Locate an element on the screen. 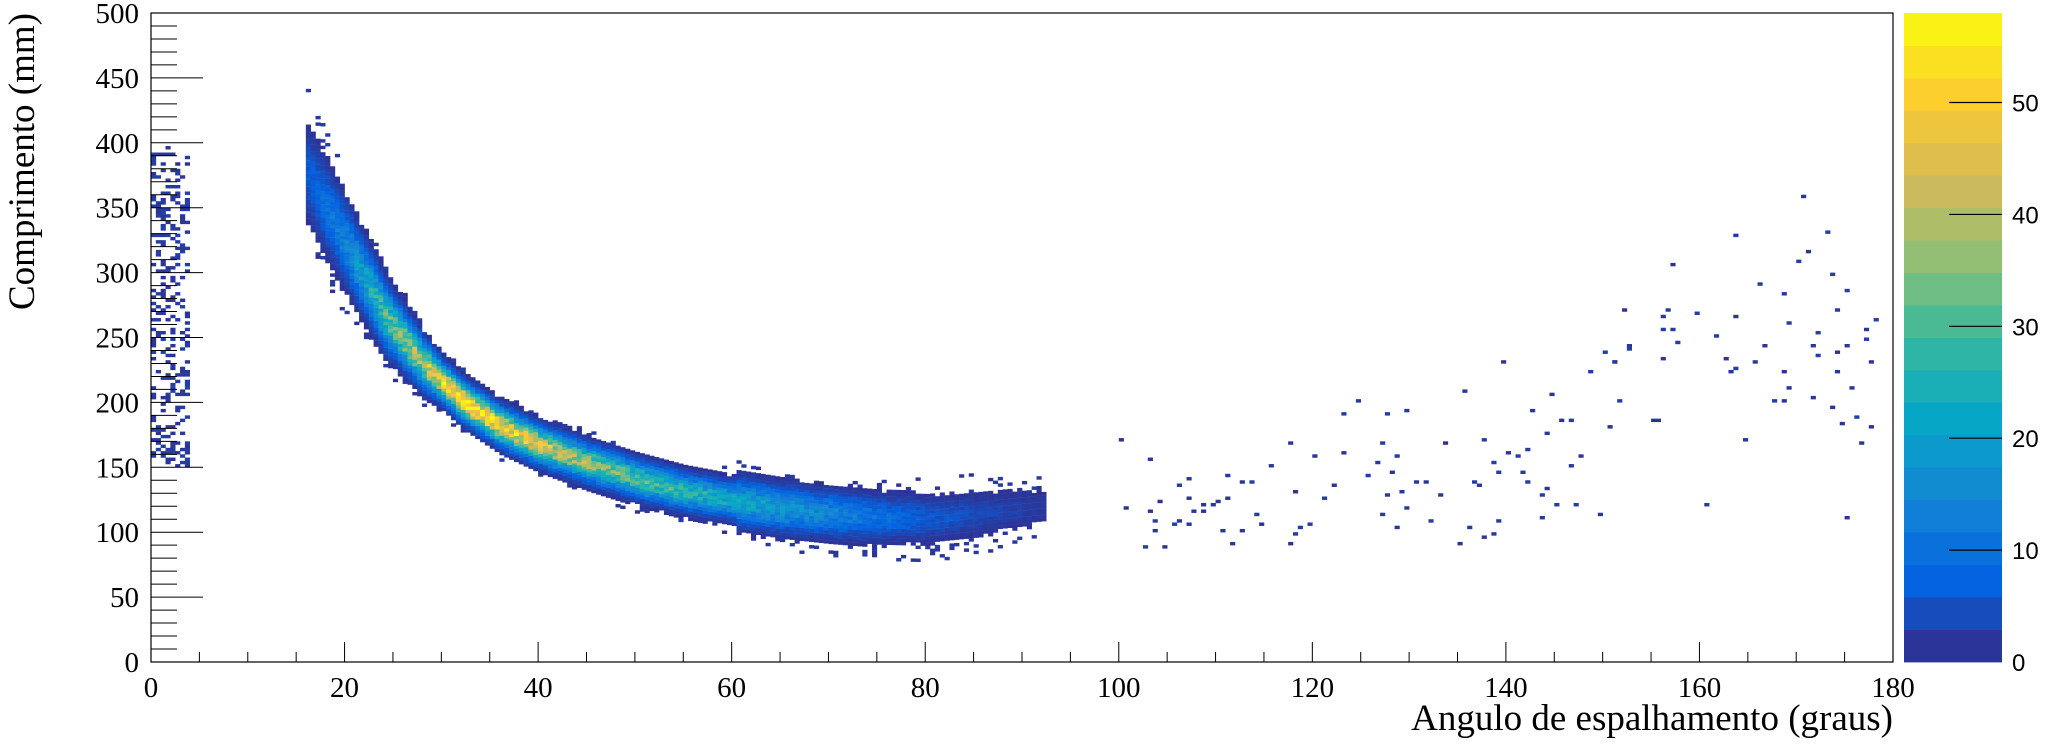 The width and height of the screenshot is (2045, 744). color-scale-step is located at coordinates (1953, 451).